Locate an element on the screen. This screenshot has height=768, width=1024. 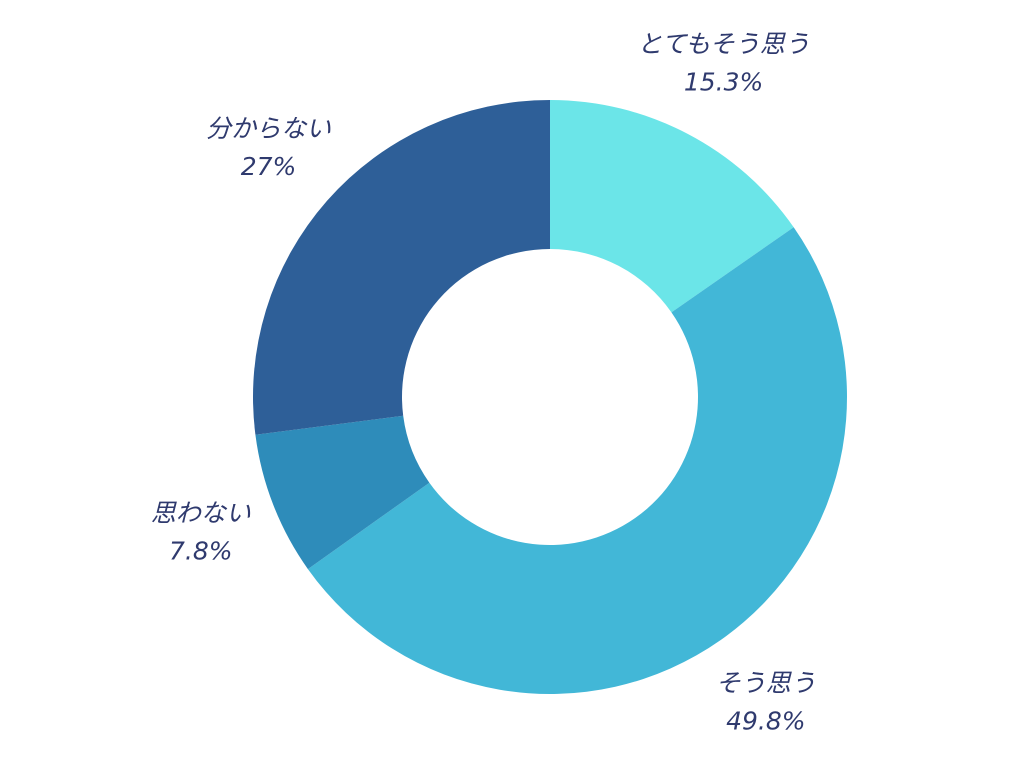
value-label: 49.8% is located at coordinates (765, 721).